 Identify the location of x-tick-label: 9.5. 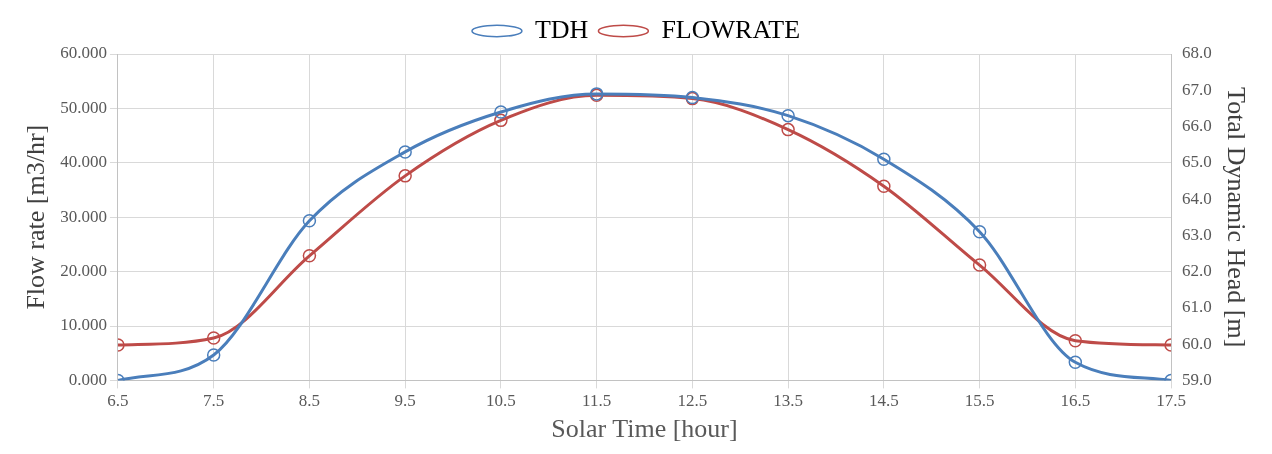
(405, 401).